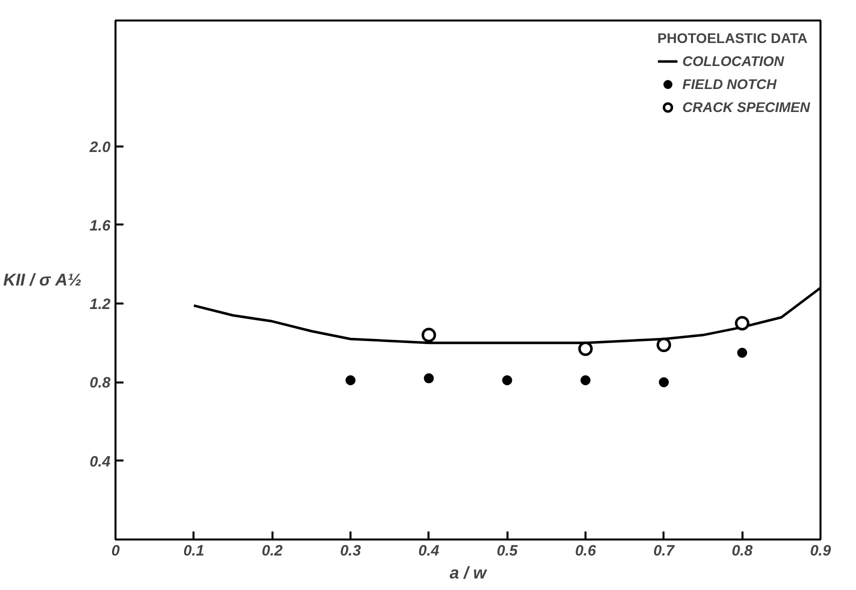  What do you see at coordinates (729, 84) in the screenshot?
I see `legend-label: FIELD NOTCH` at bounding box center [729, 84].